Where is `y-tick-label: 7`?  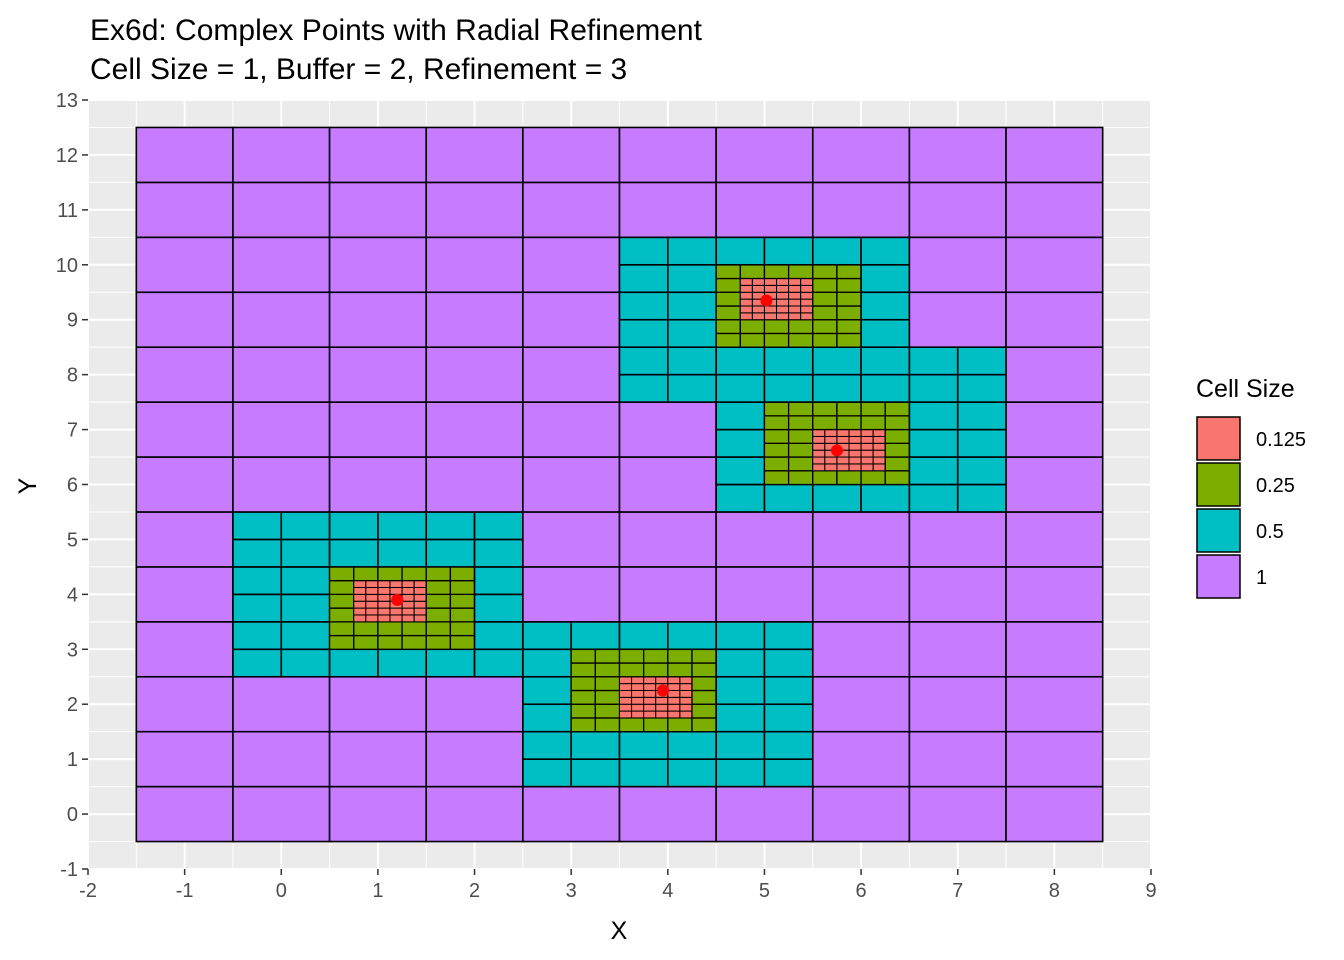 y-tick-label: 7 is located at coordinates (72, 431).